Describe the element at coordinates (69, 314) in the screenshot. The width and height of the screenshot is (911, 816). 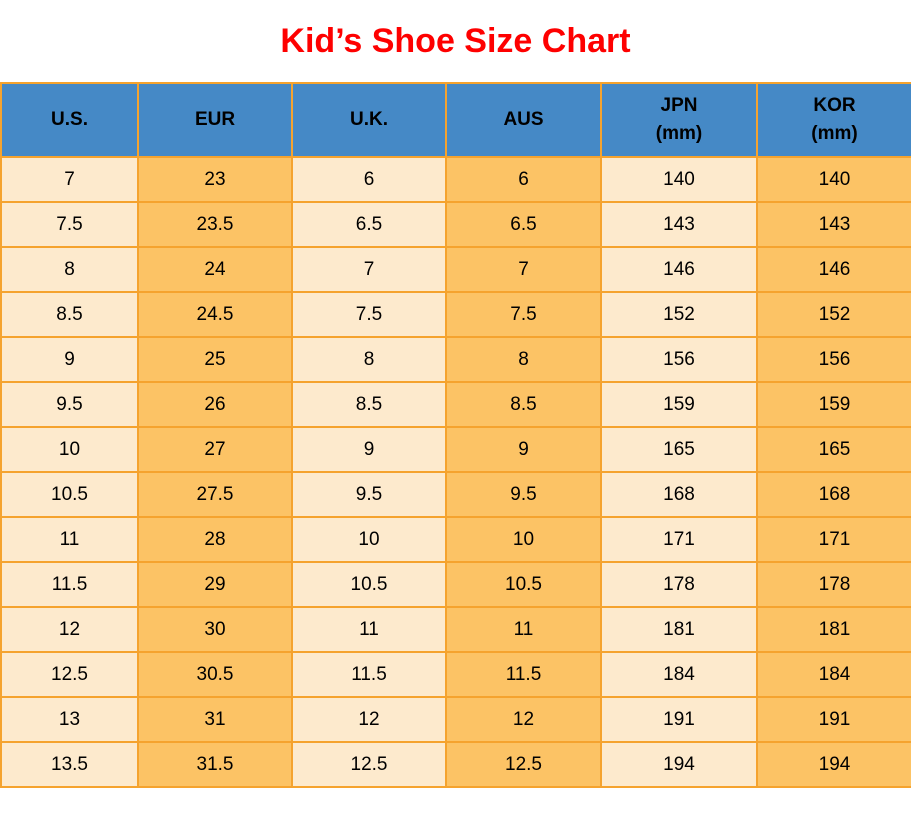
I see `cell-us: 8.5` at that location.